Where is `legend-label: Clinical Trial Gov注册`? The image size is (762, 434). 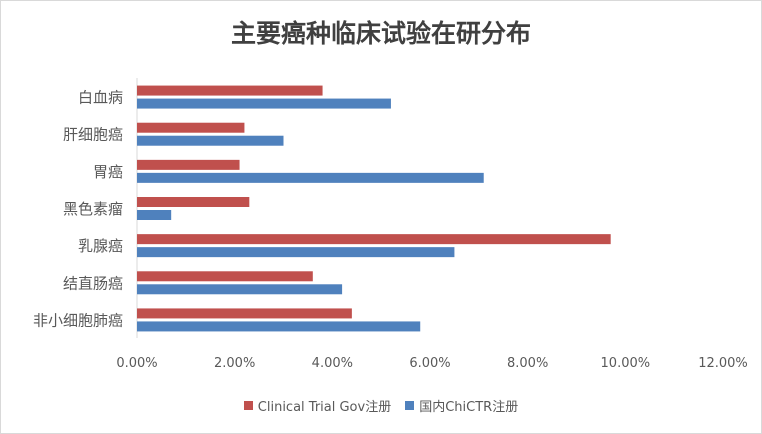 legend-label: Clinical Trial Gov注册 is located at coordinates (324, 407).